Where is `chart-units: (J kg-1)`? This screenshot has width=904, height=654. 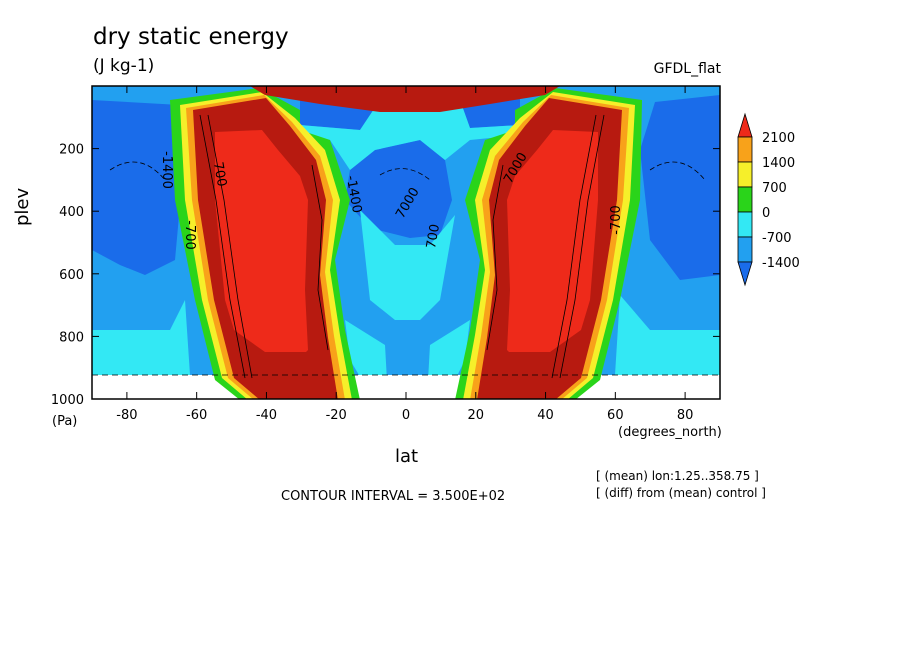 chart-units: (J kg-1) is located at coordinates (124, 66).